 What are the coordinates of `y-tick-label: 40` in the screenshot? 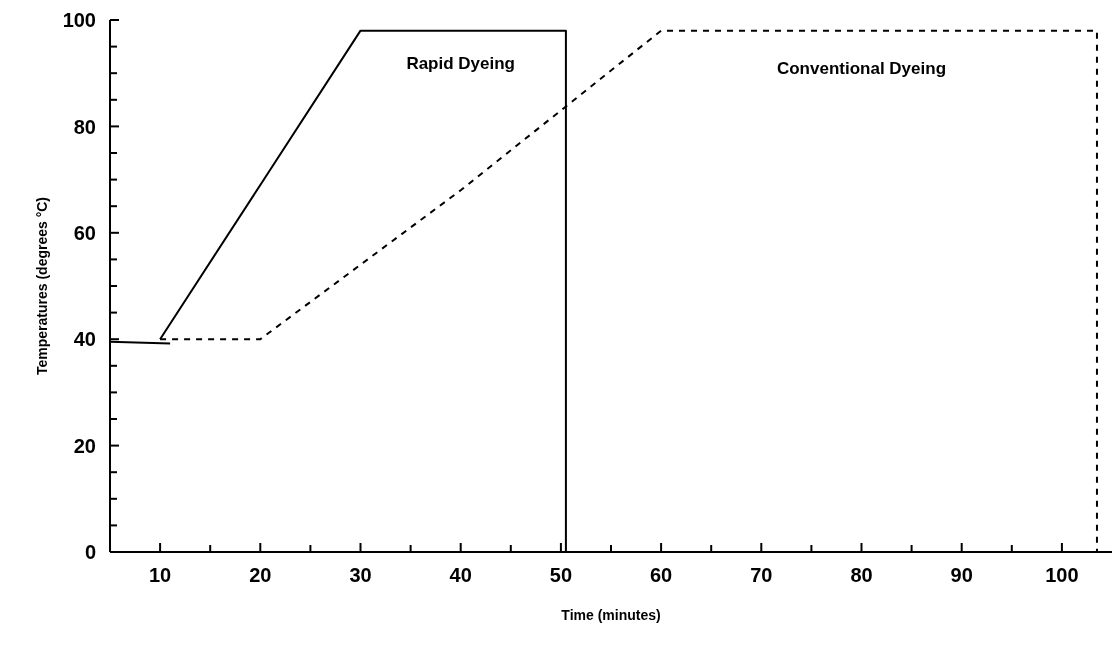 It's located at (84, 339).